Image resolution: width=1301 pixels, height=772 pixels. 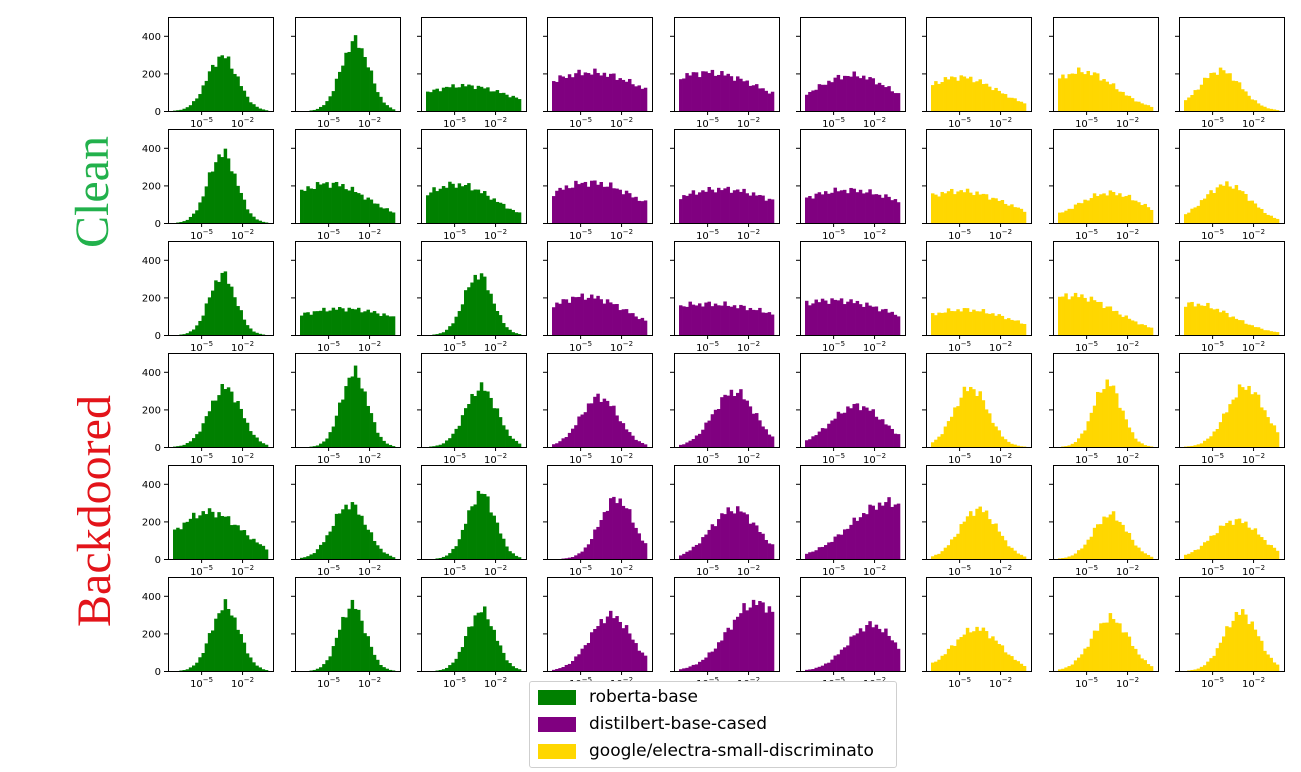 I want to click on histogram-panel: 10−510−2, so click(x=851, y=633).